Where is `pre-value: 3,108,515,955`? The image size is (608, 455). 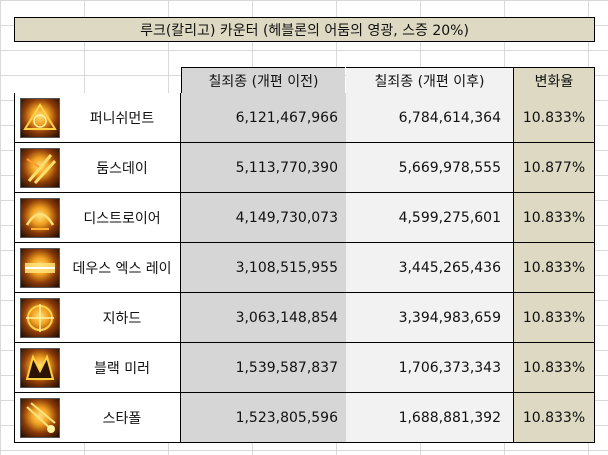
pre-value: 3,108,515,955 is located at coordinates (263, 268).